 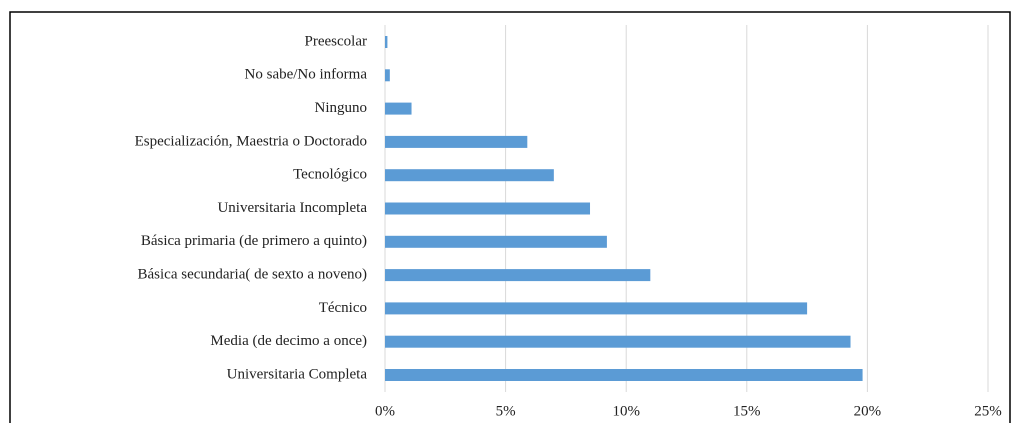 I want to click on y-tick-label: Media (de decimo a once), so click(x=288, y=341).